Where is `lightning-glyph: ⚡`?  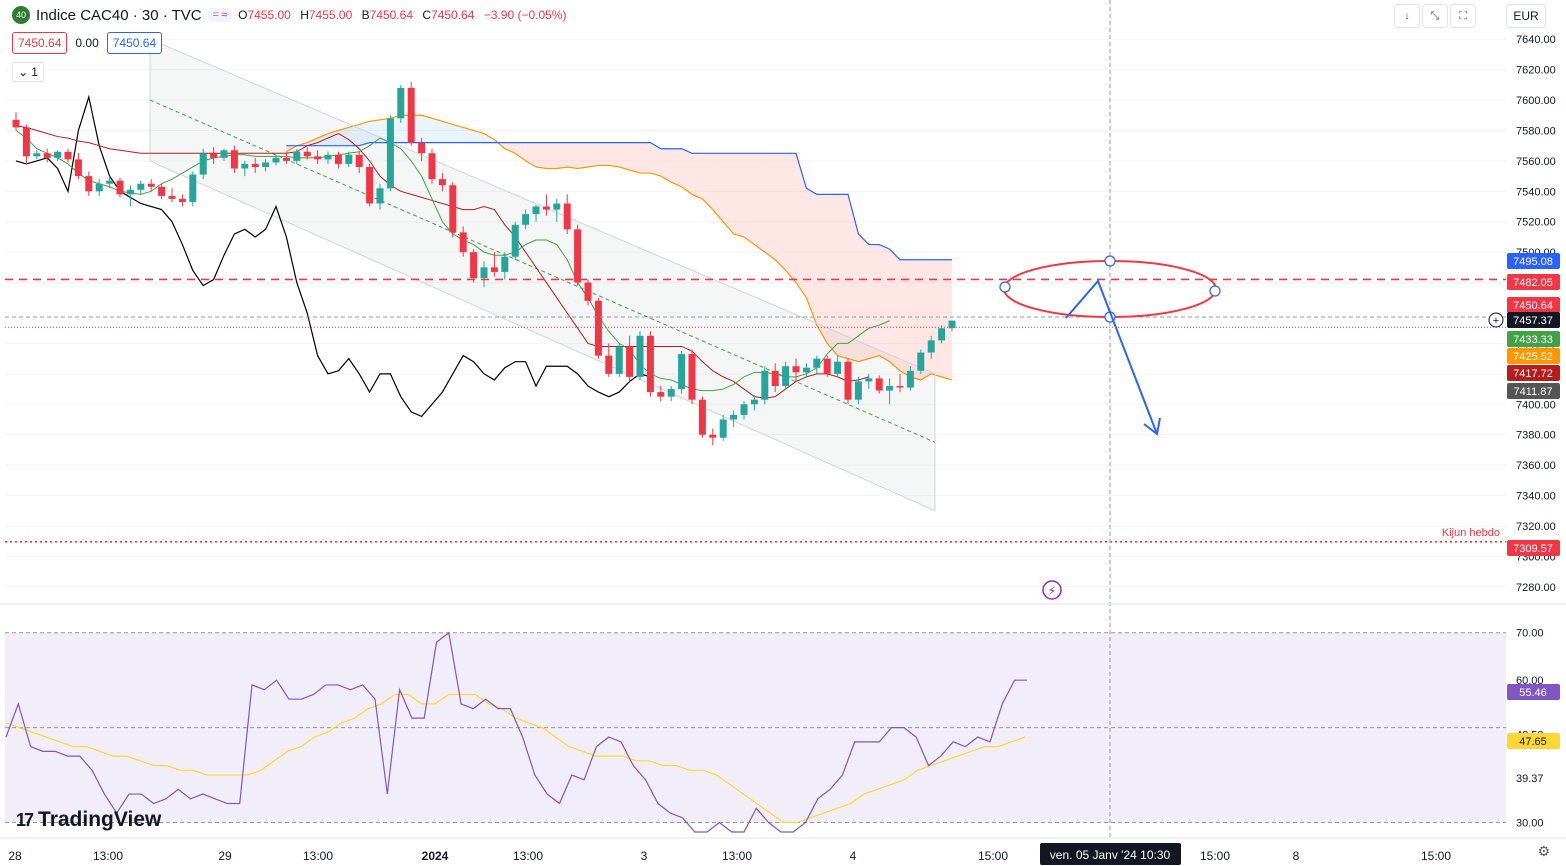 lightning-glyph: ⚡ is located at coordinates (1052, 591).